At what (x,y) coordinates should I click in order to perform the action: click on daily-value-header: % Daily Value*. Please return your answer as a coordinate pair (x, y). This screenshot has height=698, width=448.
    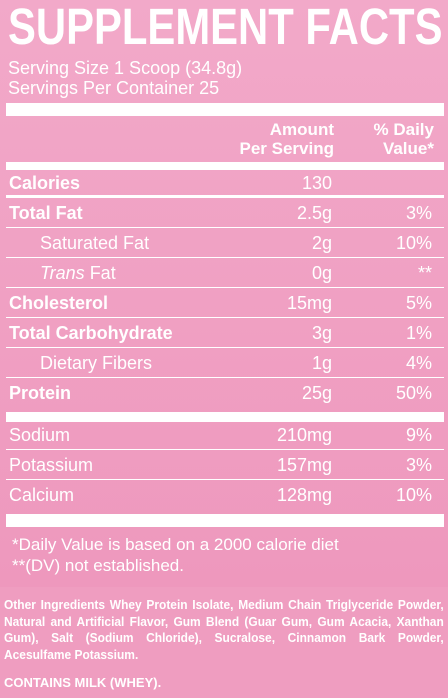
    Looking at the image, I should click on (404, 139).